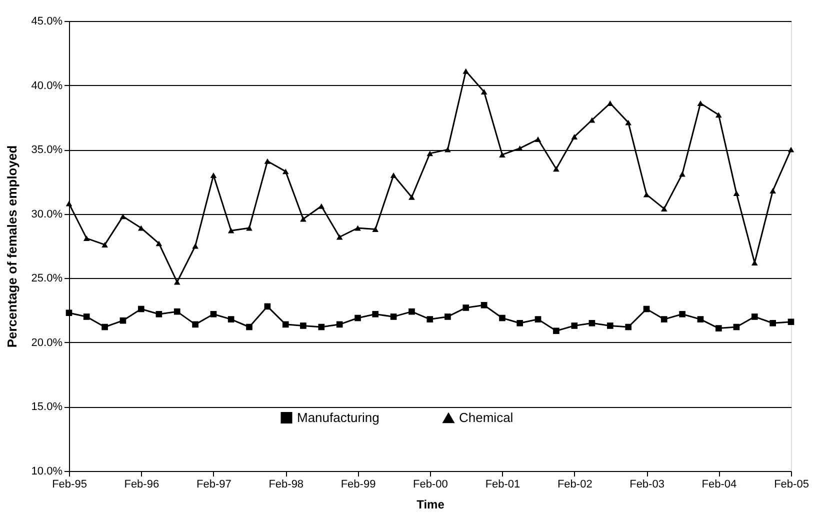 Image resolution: width=833 pixels, height=525 pixels. I want to click on y-axis-title: Percentage of females employed, so click(12, 246).